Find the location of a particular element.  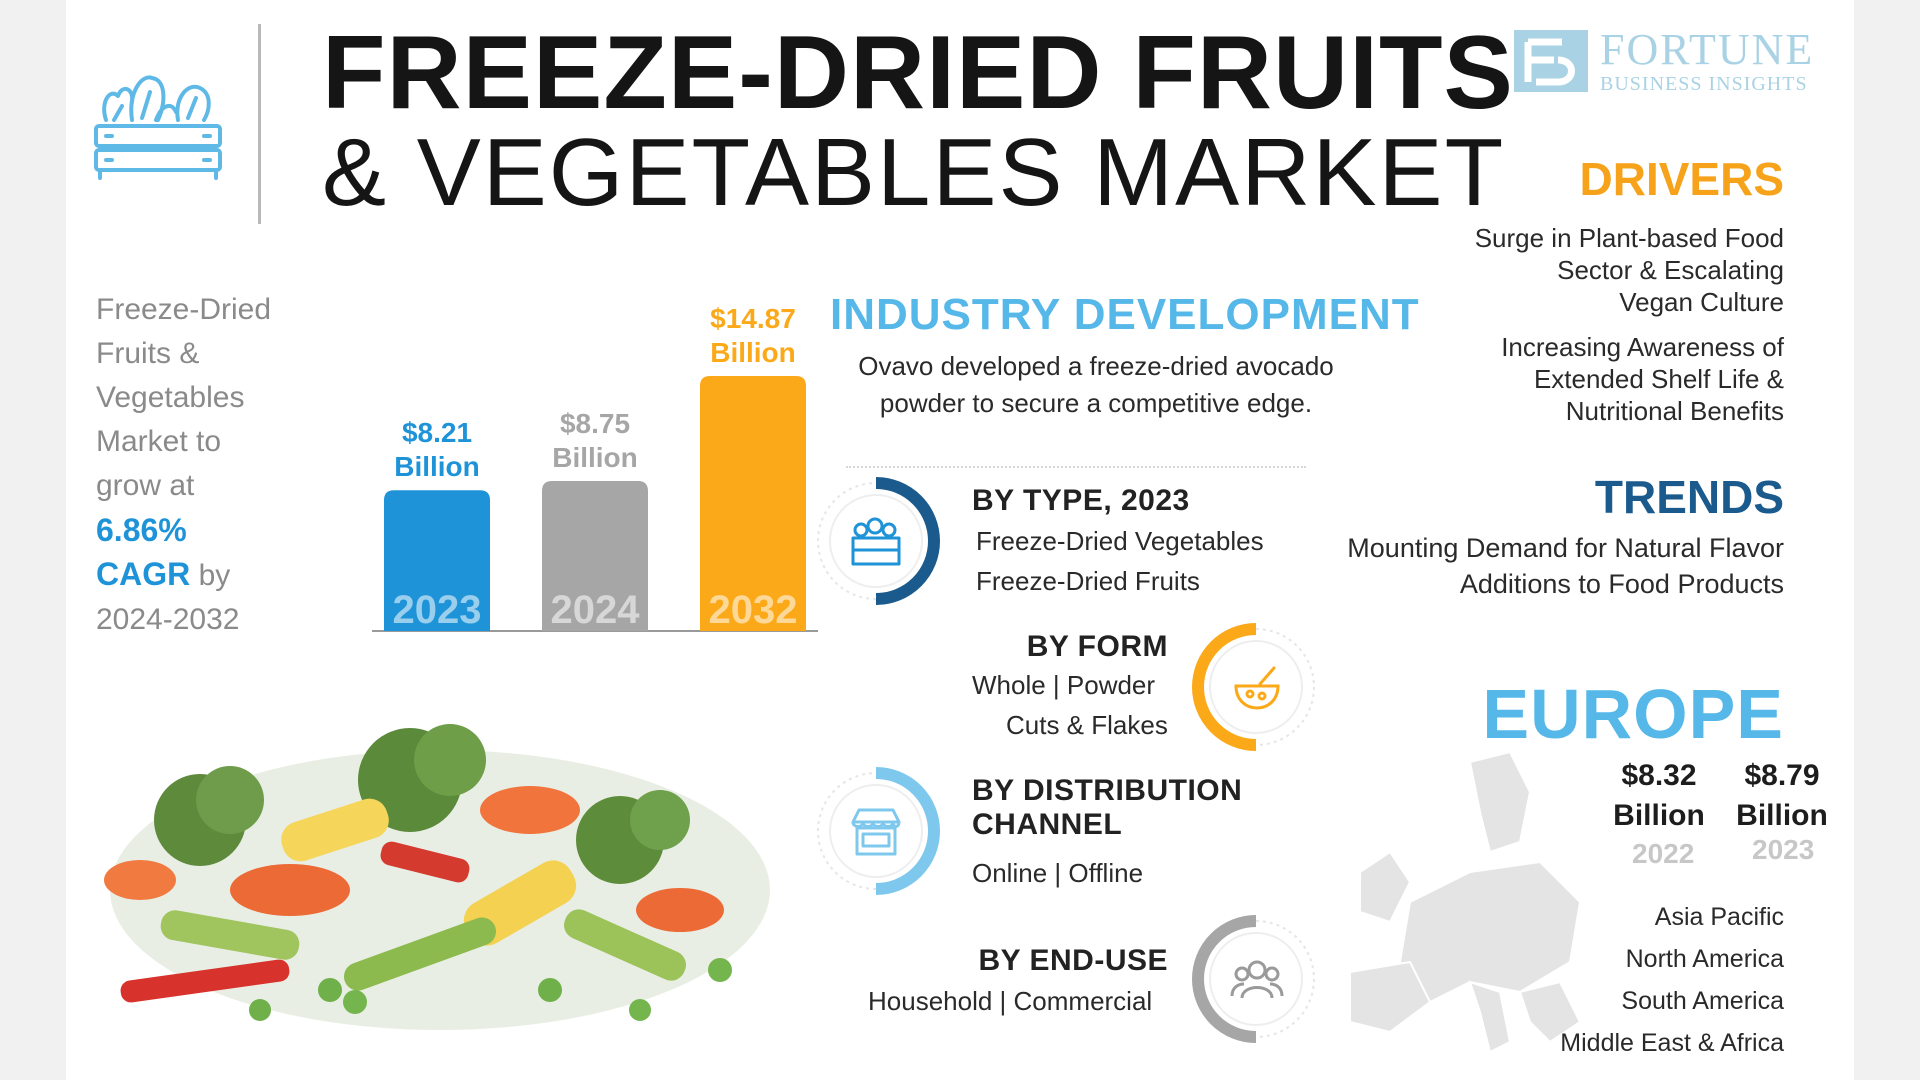

segment-type-heading: BY TYPE, 2023 is located at coordinates (1081, 500).